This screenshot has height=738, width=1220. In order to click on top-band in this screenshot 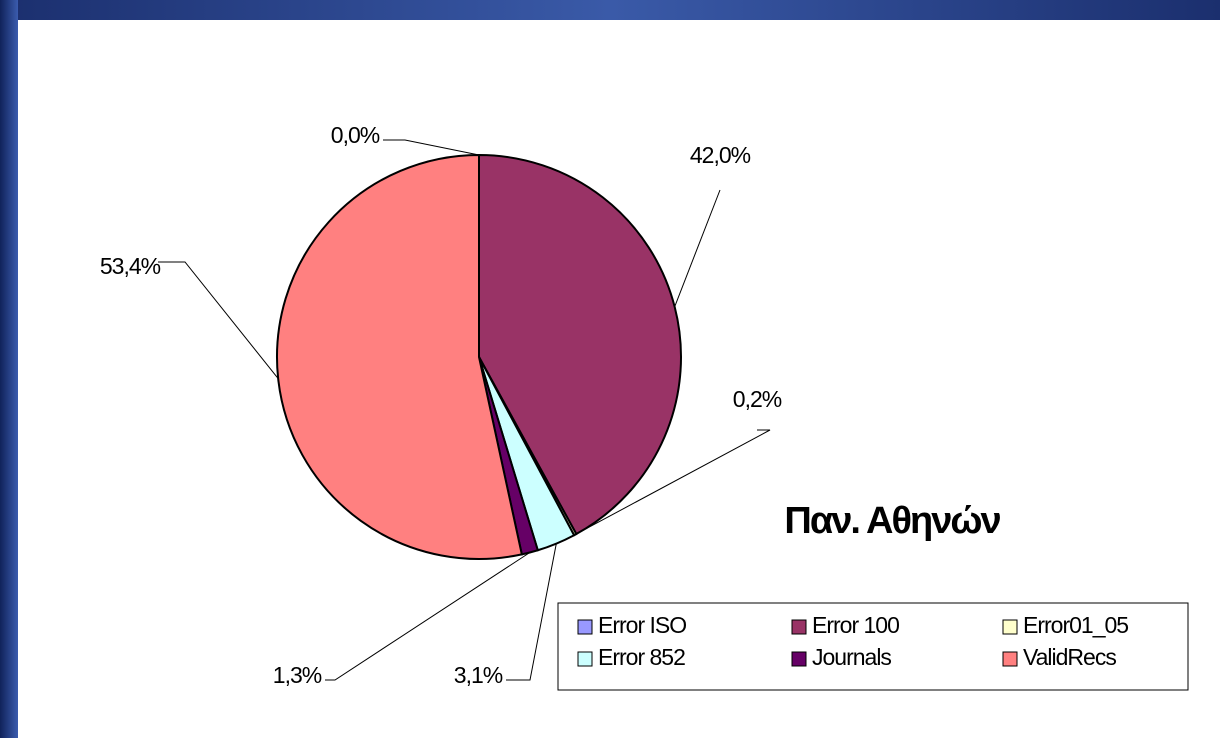, I will do `click(610, 10)`.